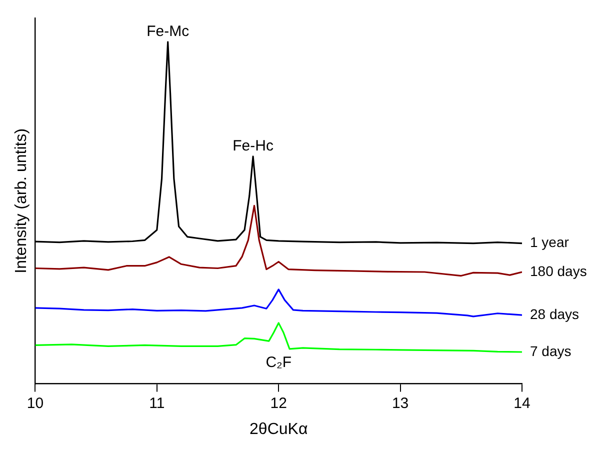 The width and height of the screenshot is (608, 451). What do you see at coordinates (400, 403) in the screenshot?
I see `x-tick-label: 13` at bounding box center [400, 403].